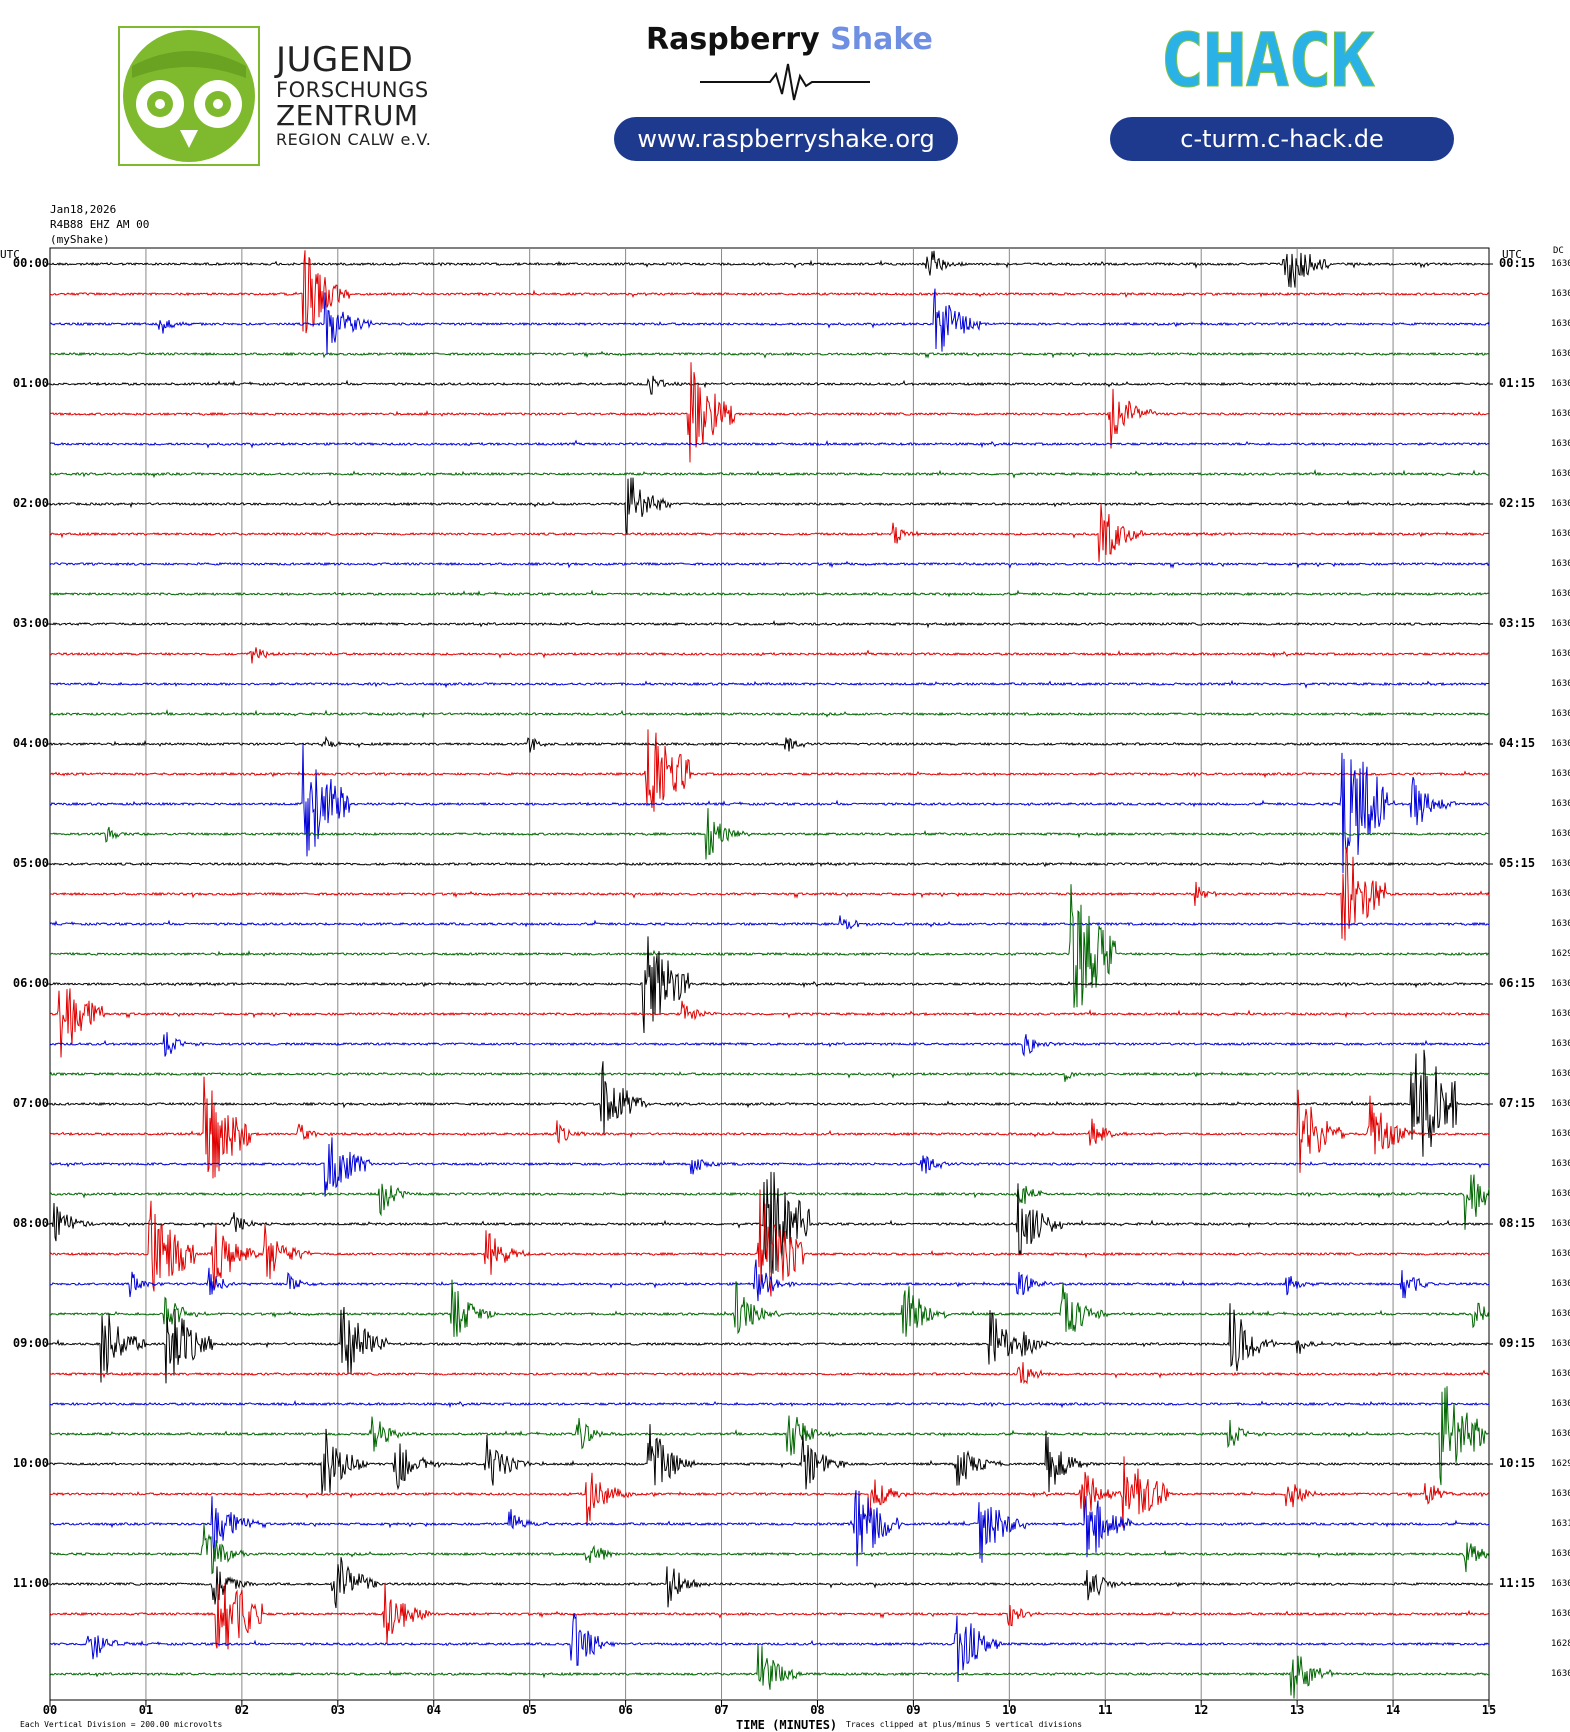  What do you see at coordinates (83, 209) in the screenshot?
I see `recording-date: Jan18,2026` at bounding box center [83, 209].